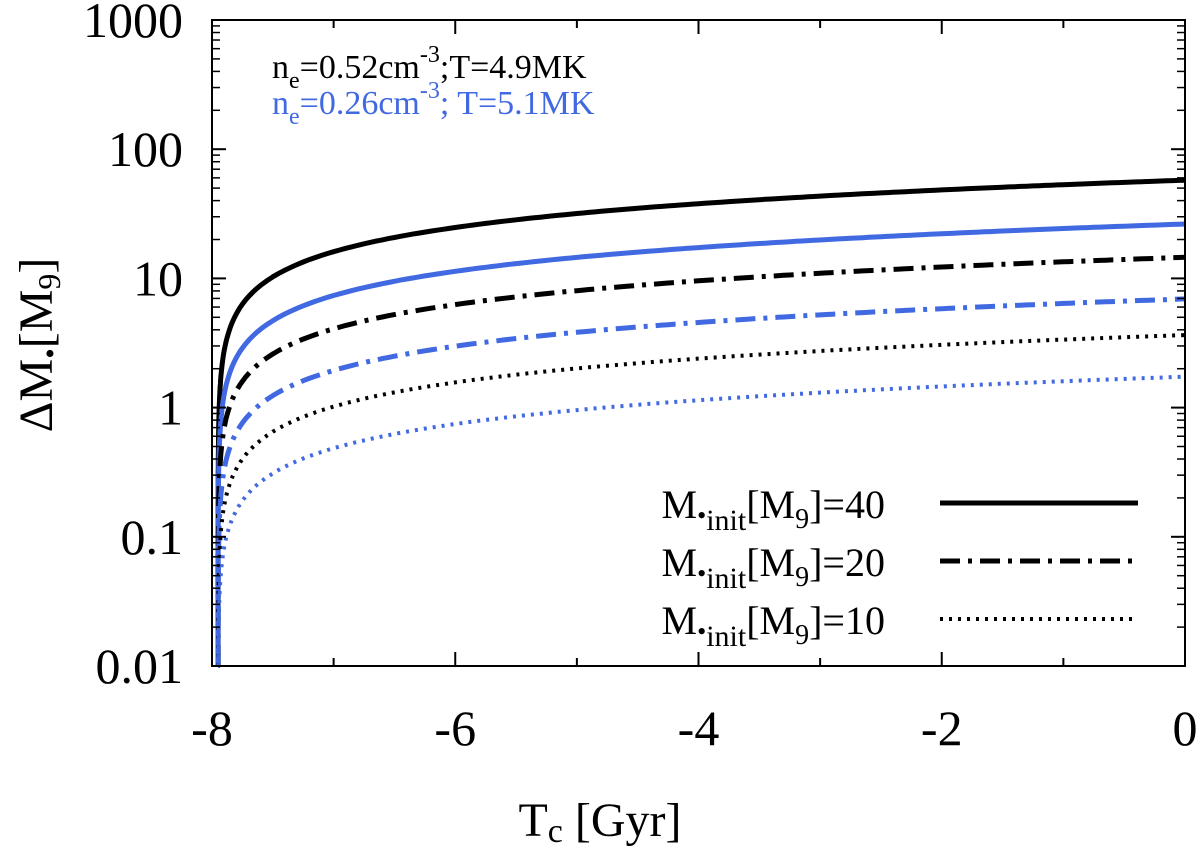 This screenshot has width=1200, height=850. I want to click on y-tick-label: 0.1, so click(152, 537).